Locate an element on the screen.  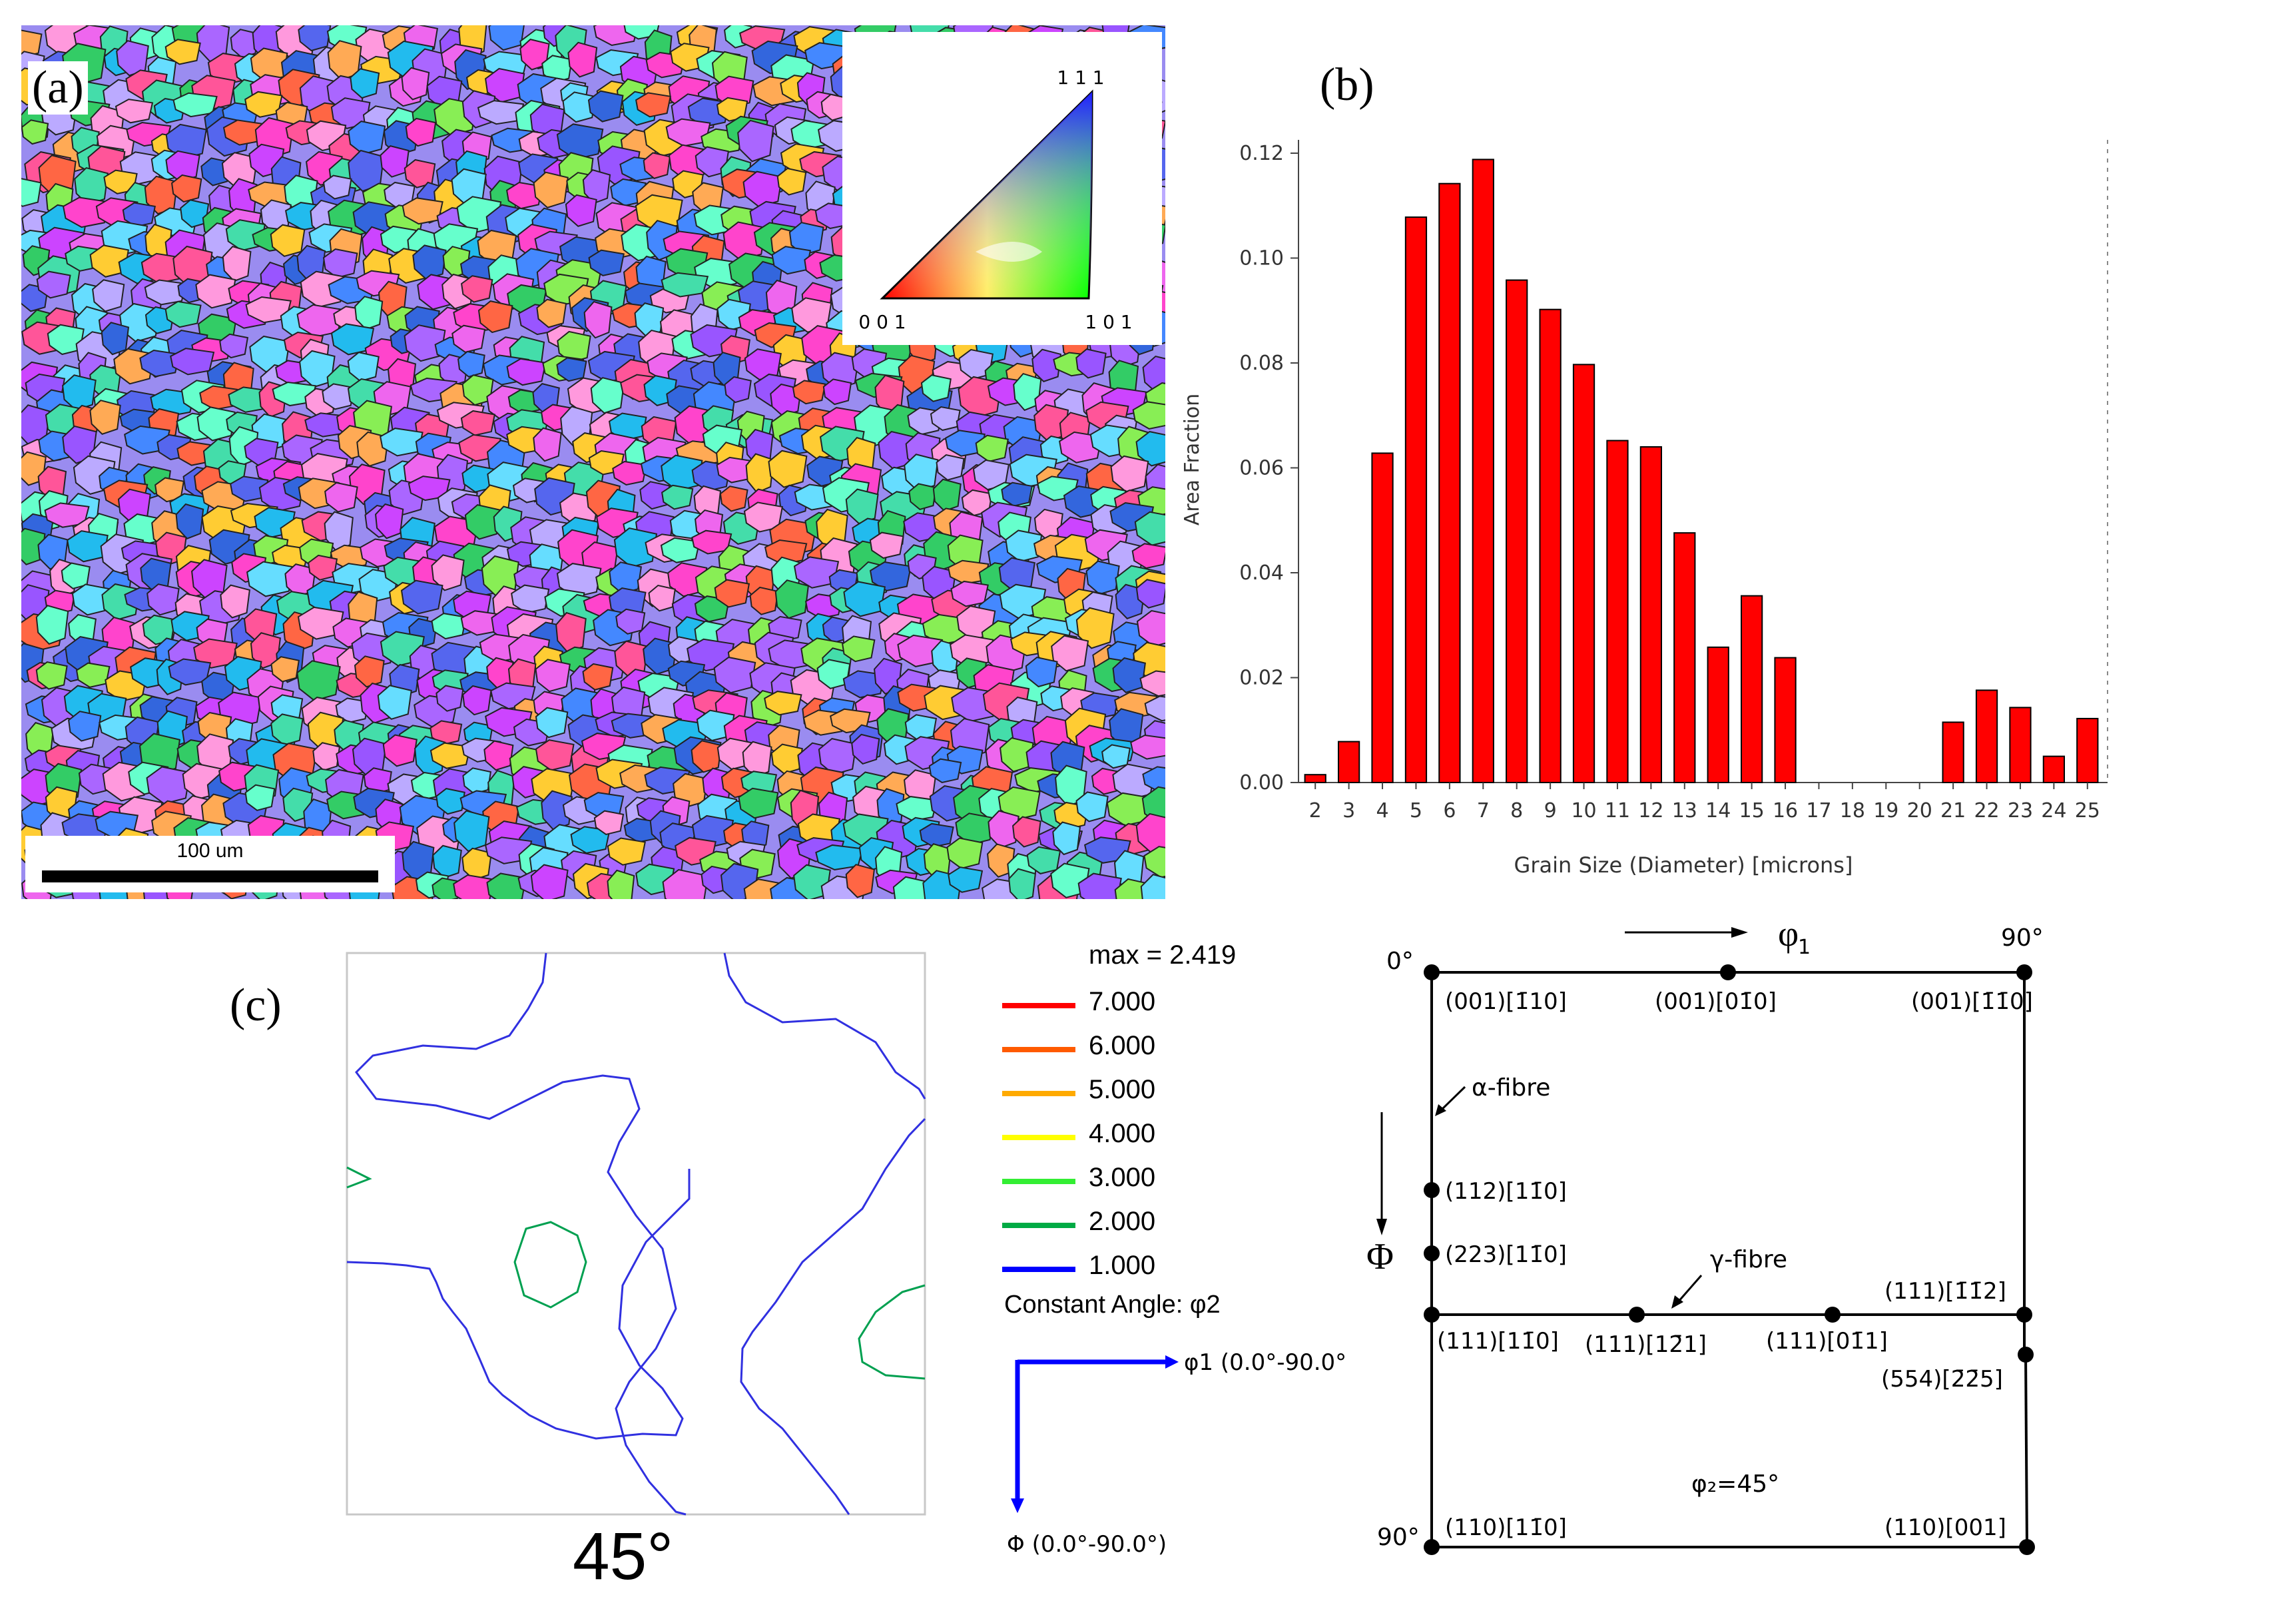
odf-frame is located at coordinates (636, 1234).